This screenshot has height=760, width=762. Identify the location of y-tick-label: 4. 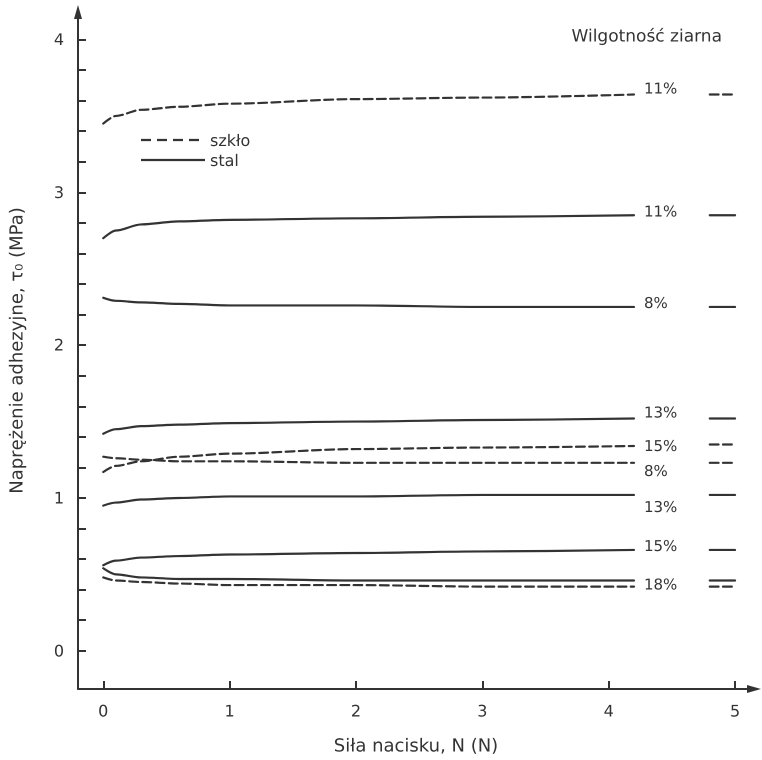
(59, 40).